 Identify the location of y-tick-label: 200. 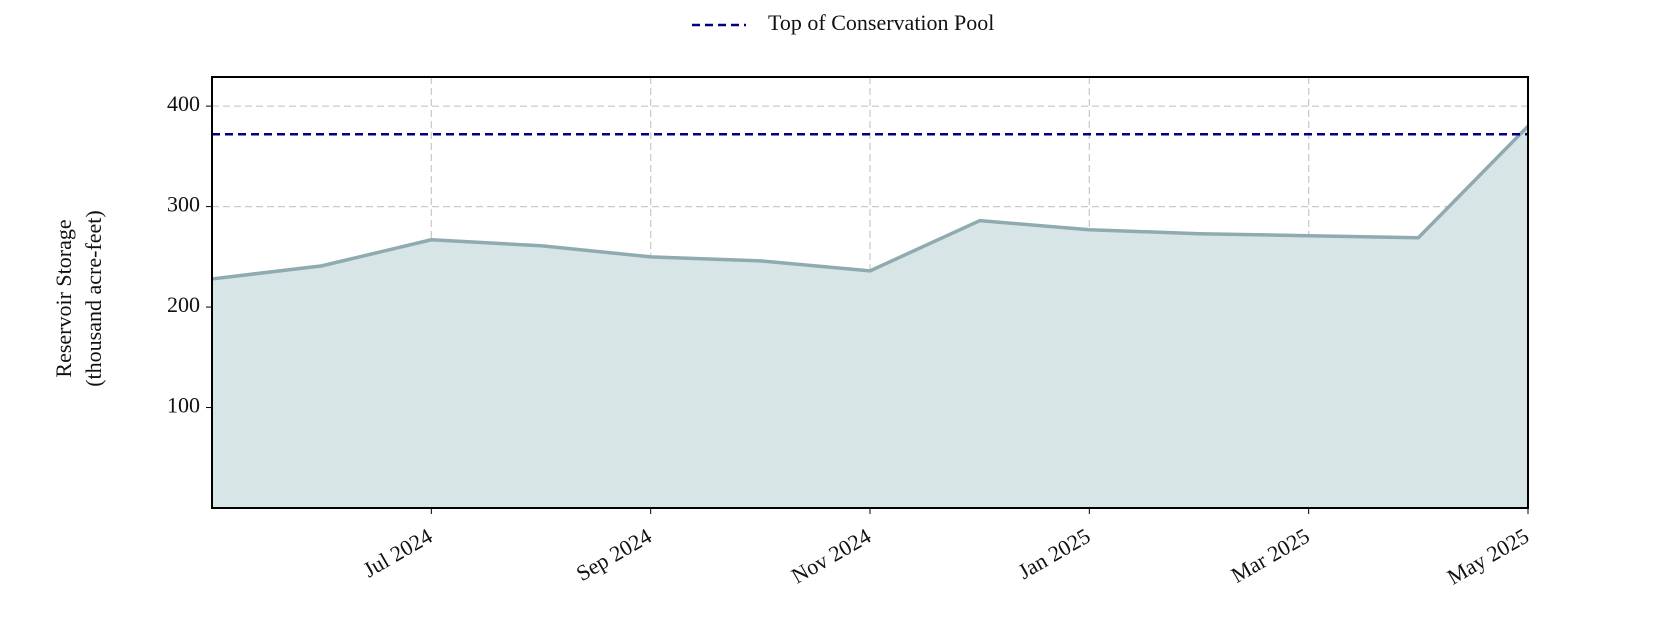
(183, 304).